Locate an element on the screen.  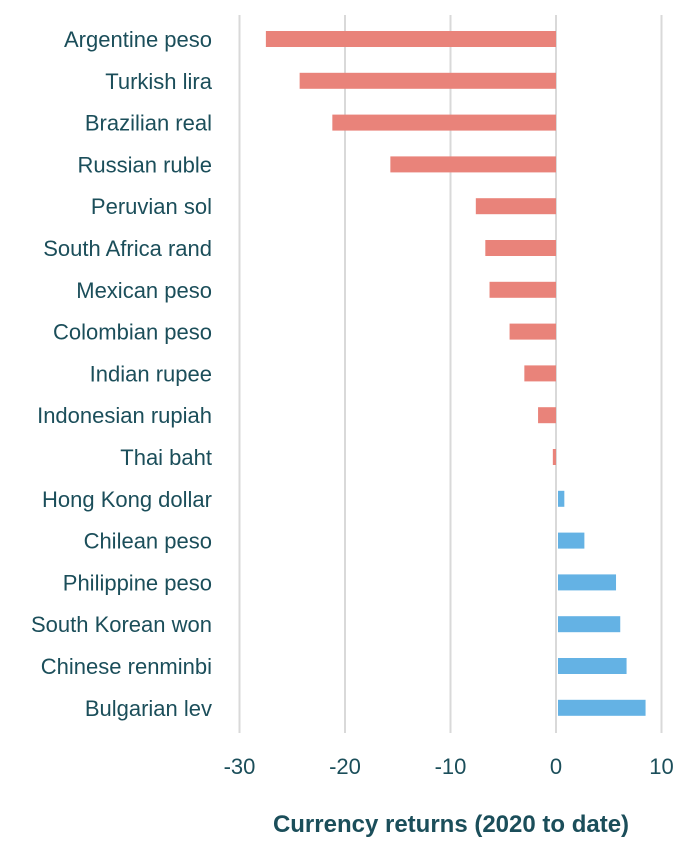
bar-mexican-peso is located at coordinates (522, 289).